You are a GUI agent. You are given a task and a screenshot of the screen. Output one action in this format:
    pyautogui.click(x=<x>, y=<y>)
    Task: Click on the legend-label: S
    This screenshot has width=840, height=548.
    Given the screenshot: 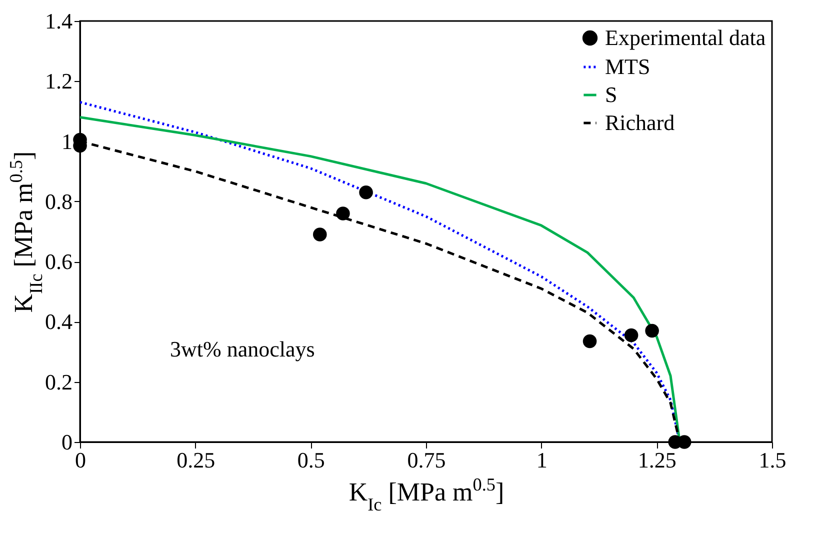 What is the action you would take?
    pyautogui.click(x=611, y=94)
    